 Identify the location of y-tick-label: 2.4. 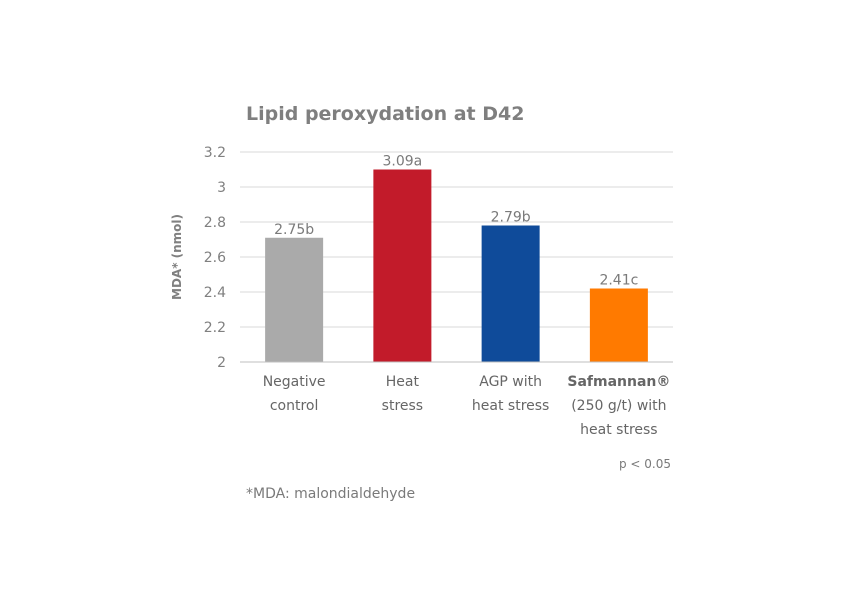
(215, 293).